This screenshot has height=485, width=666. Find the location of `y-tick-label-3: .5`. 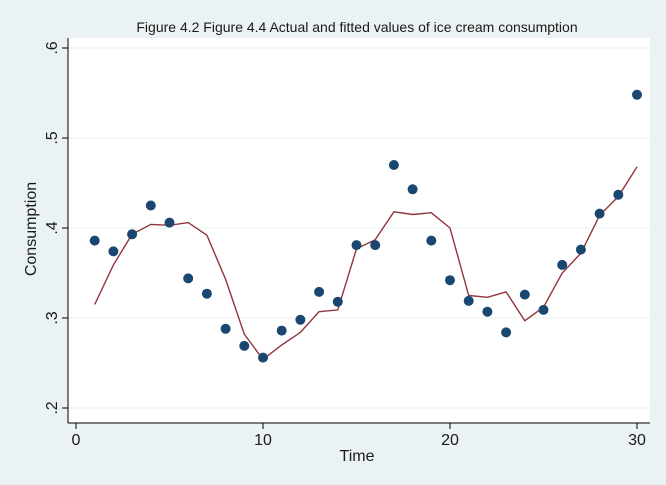

y-tick-label-3: .5 is located at coordinates (52, 137).